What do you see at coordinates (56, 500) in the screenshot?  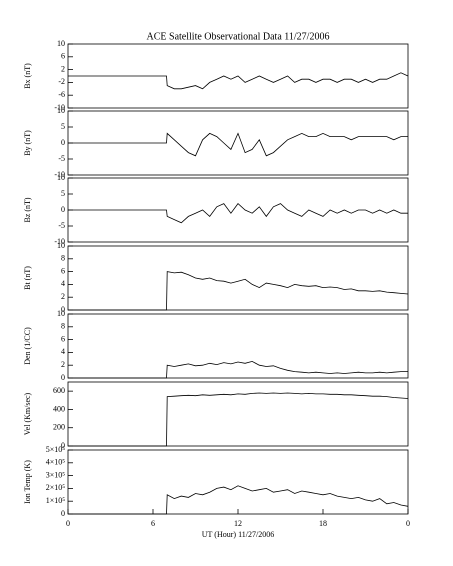 I see `y-tick-label: 1×10⁵` at bounding box center [56, 500].